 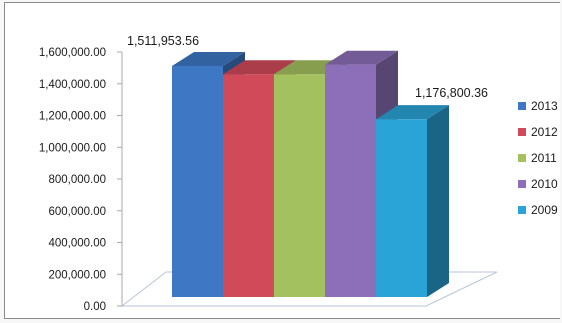 I want to click on legend-label-2011: 2011, so click(x=544, y=158).